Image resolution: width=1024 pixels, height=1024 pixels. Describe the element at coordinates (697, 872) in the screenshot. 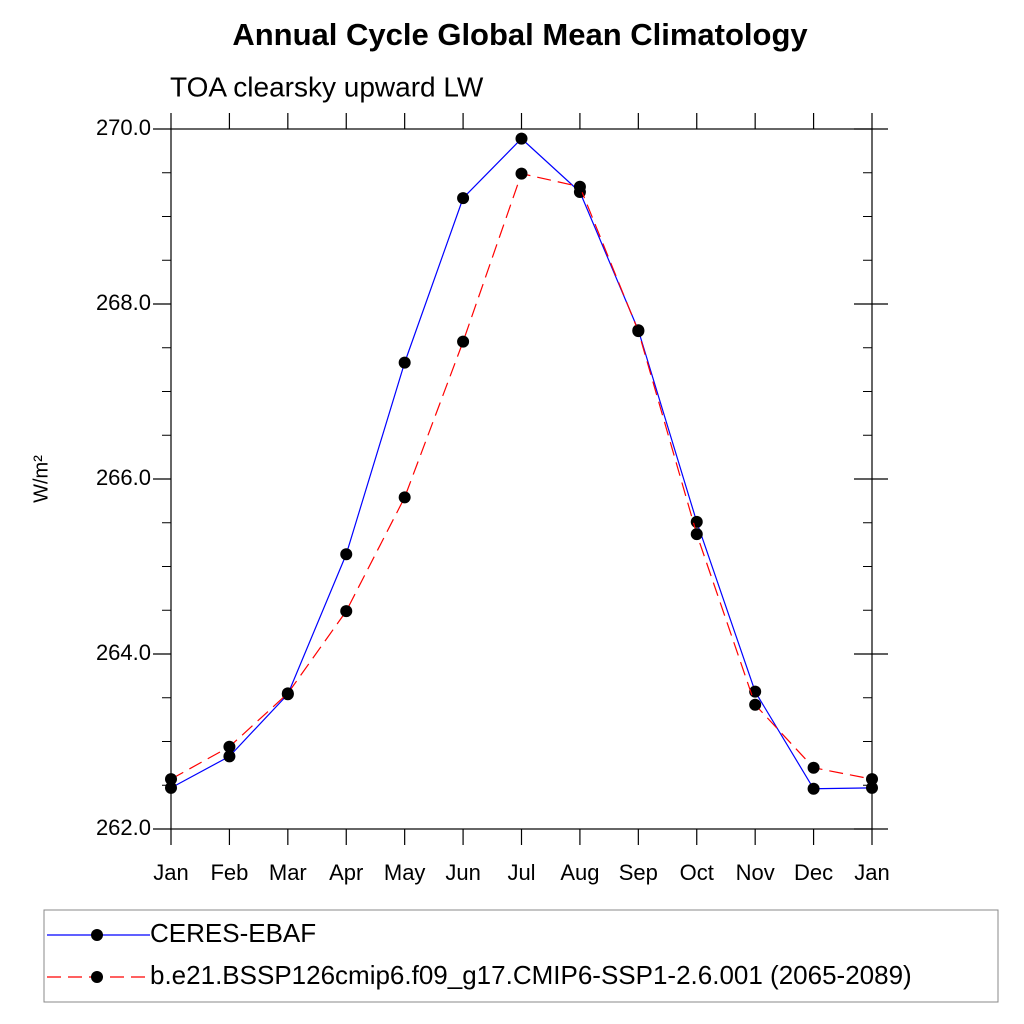

I see `x-tick-label: Oct` at that location.